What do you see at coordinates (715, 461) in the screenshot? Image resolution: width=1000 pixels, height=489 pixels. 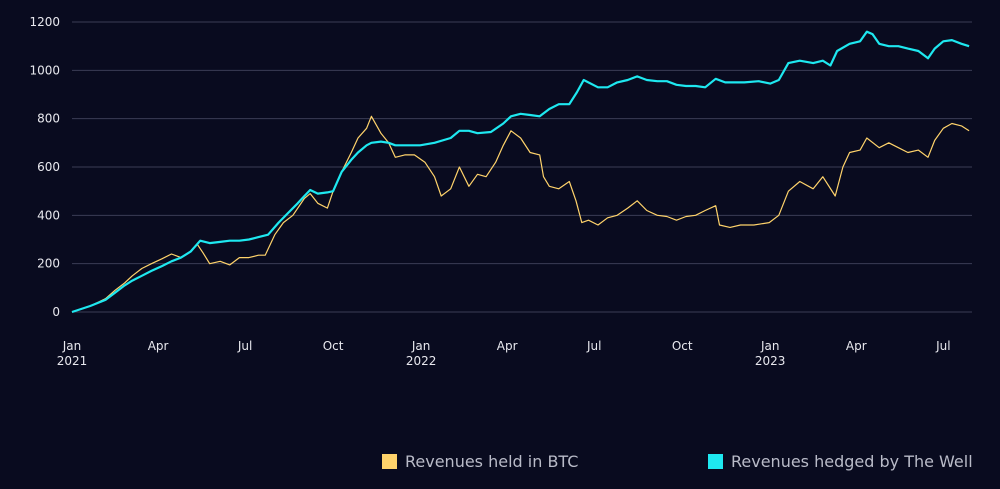 I see `legend-swatch-hedged-icon` at bounding box center [715, 461].